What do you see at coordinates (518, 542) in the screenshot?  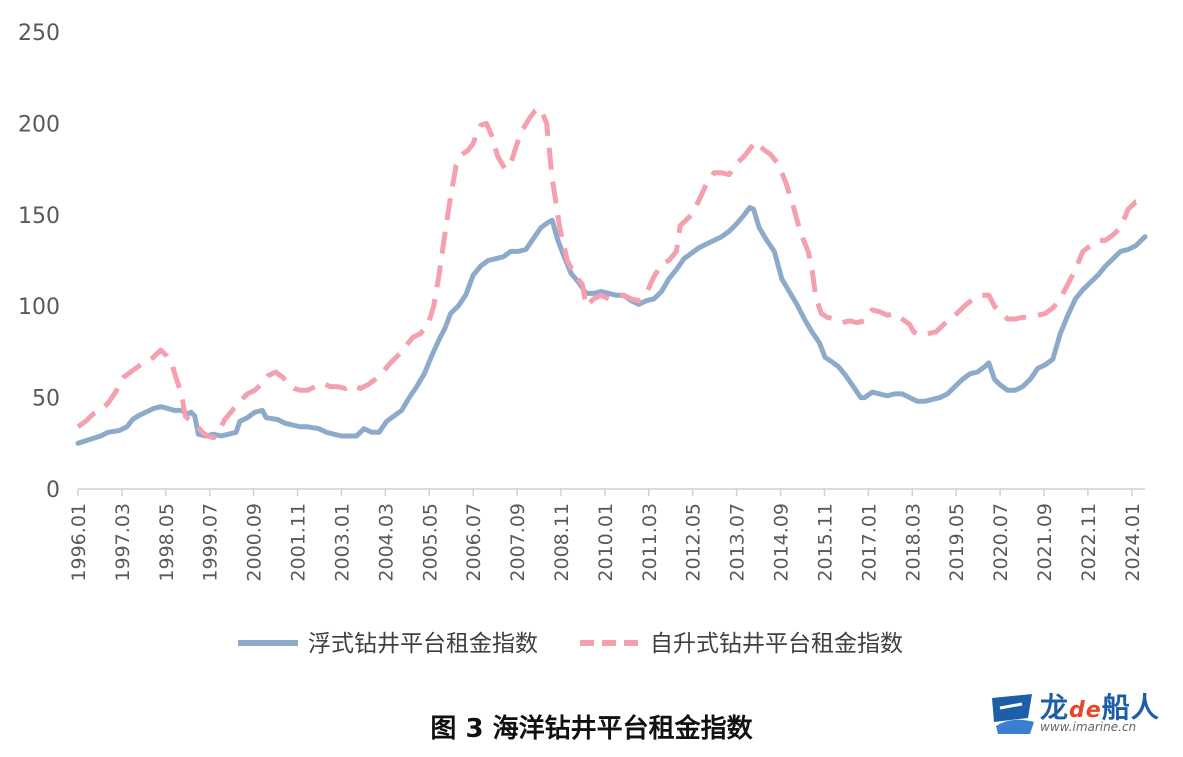 I see `x-tick-label: 2007.09` at bounding box center [518, 542].